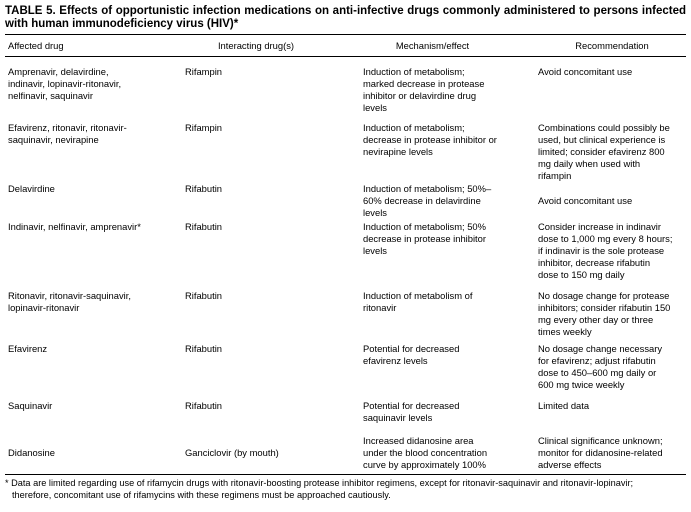 Image resolution: width=691 pixels, height=512 pixels. What do you see at coordinates (36, 45) in the screenshot?
I see `column-header-affected-drug: Affected drug` at bounding box center [36, 45].